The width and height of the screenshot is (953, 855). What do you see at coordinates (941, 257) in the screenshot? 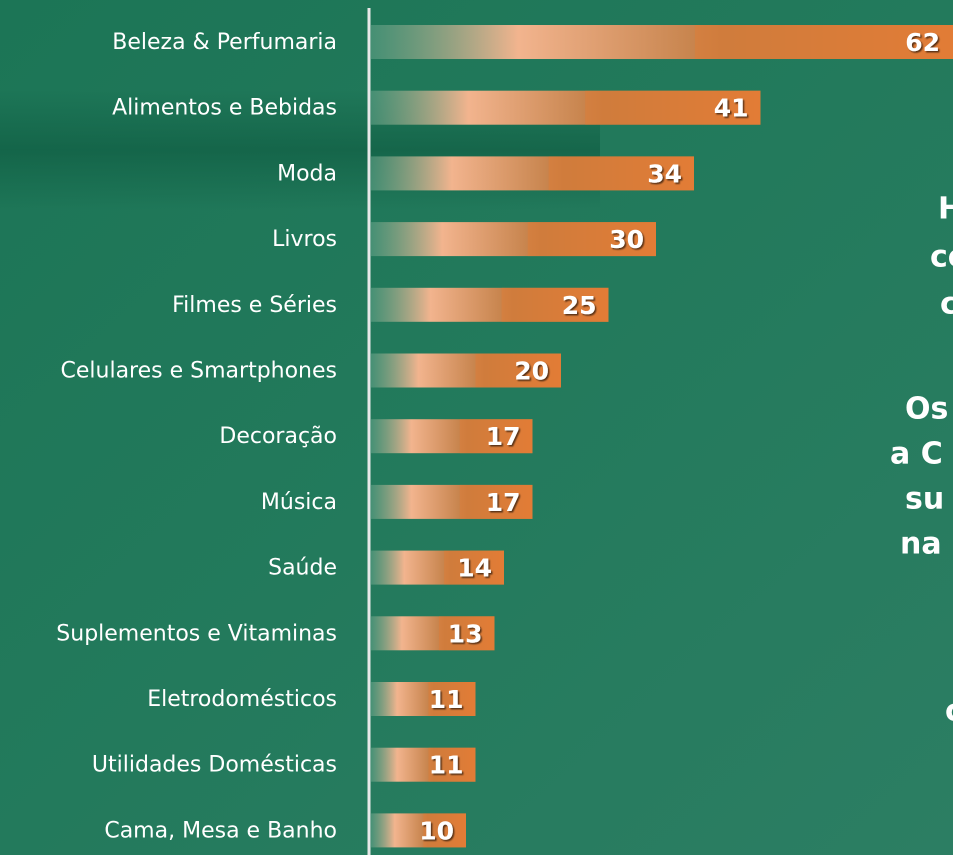
I see `annotation-fragment: co` at bounding box center [941, 257].